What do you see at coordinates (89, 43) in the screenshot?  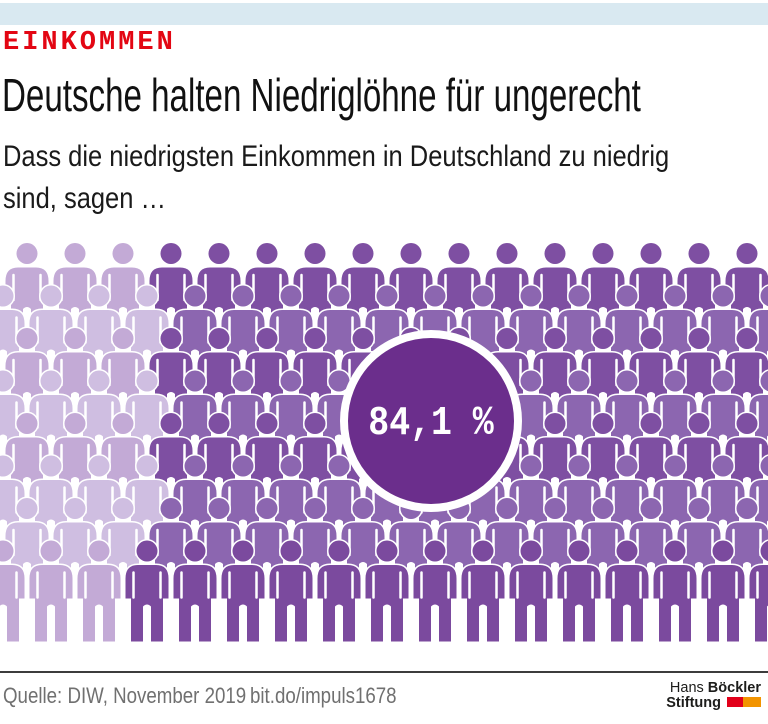 I see `kicker: EINKOMMEN` at bounding box center [89, 43].